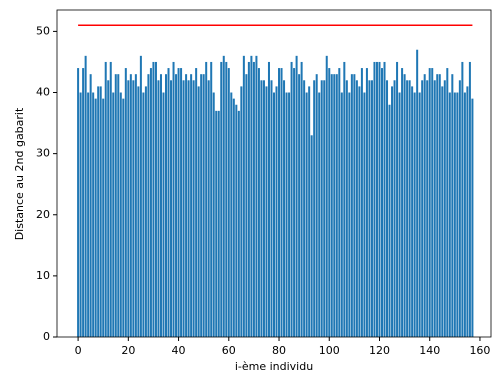 The width and height of the screenshot is (497, 376). Describe the element at coordinates (43, 153) in the screenshot. I see `y-tick-label: 30` at that location.